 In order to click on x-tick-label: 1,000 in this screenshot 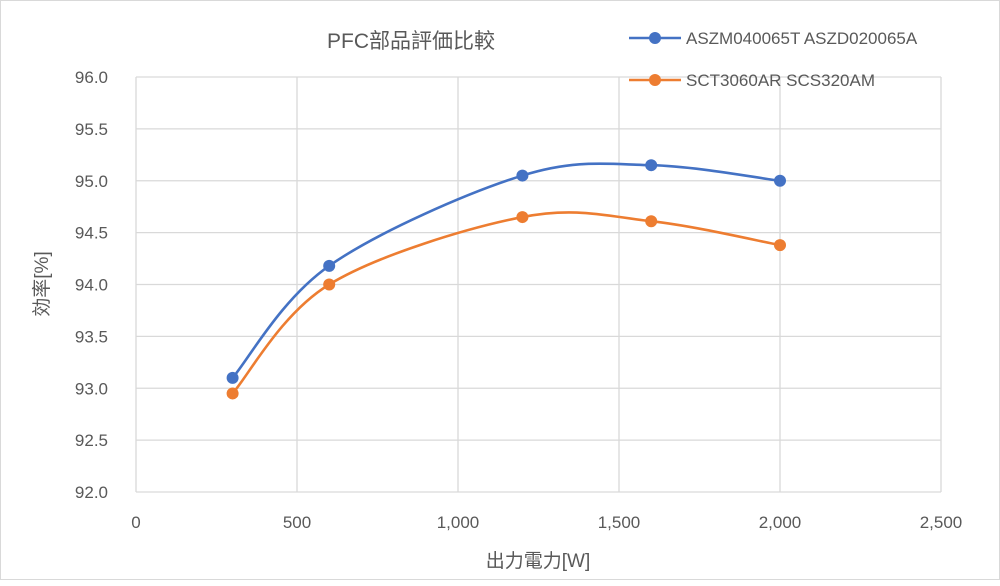, I will do `click(458, 522)`.